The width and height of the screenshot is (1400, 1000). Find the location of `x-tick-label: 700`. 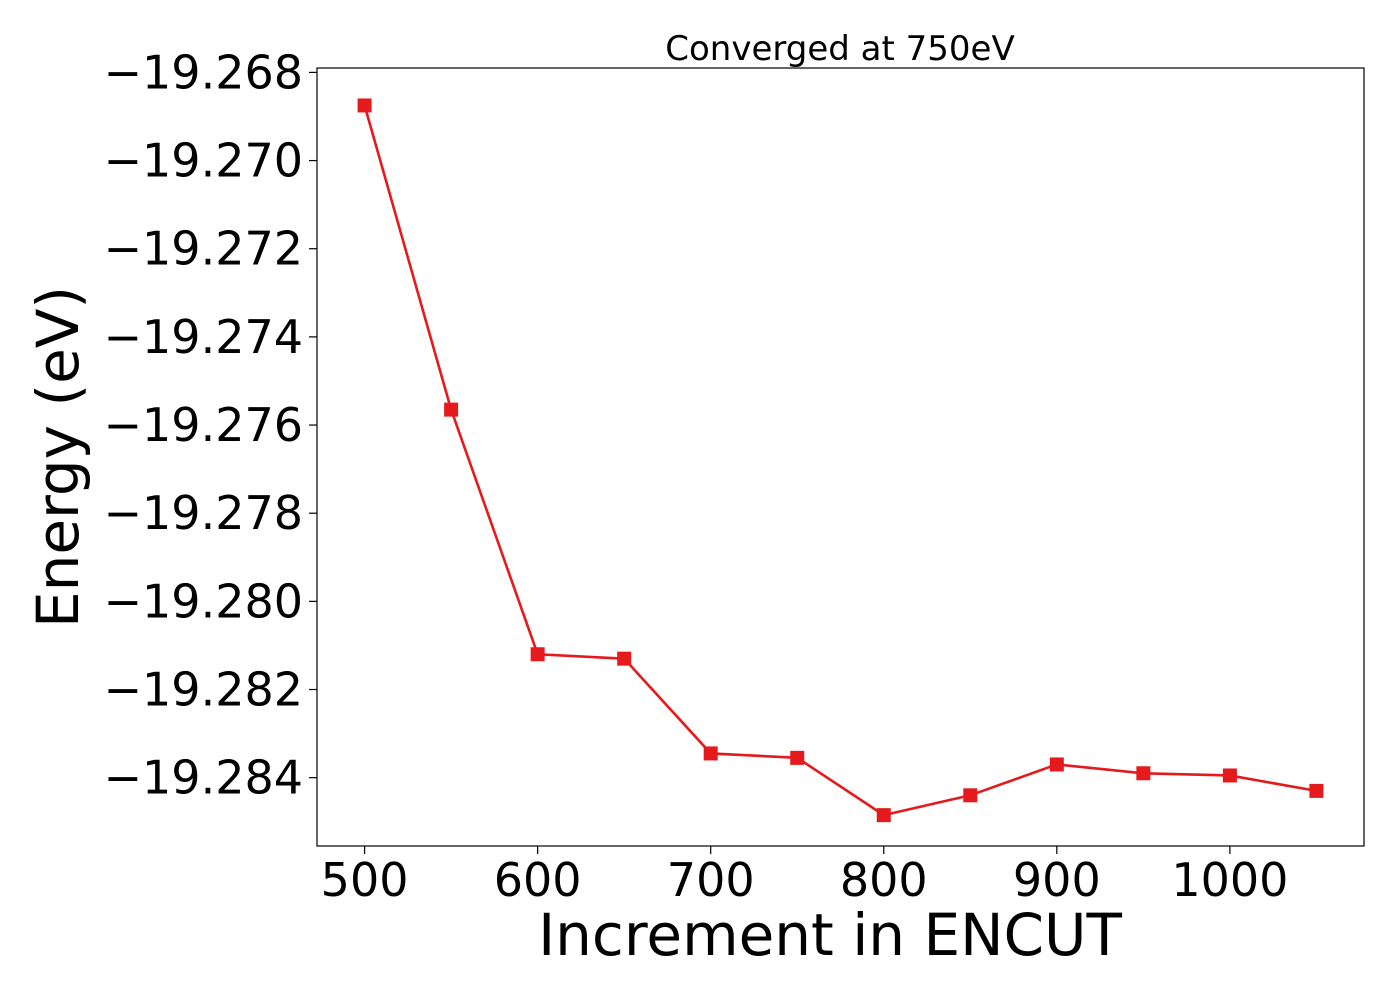

x-tick-label: 700 is located at coordinates (711, 880).